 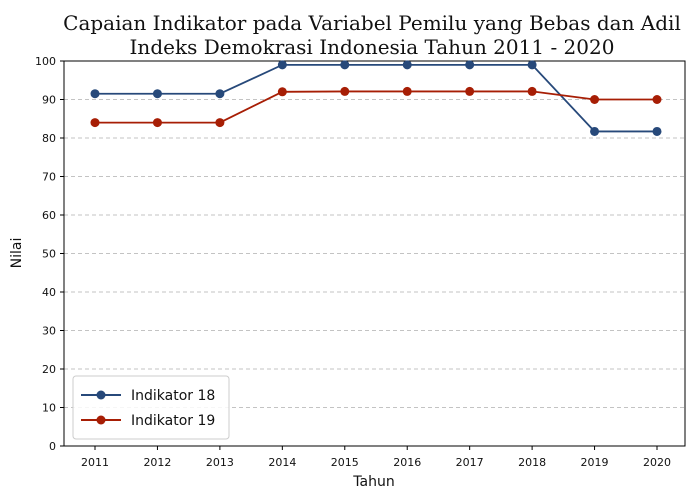 I want to click on y-tick-label-50: 50, so click(x=49, y=254).